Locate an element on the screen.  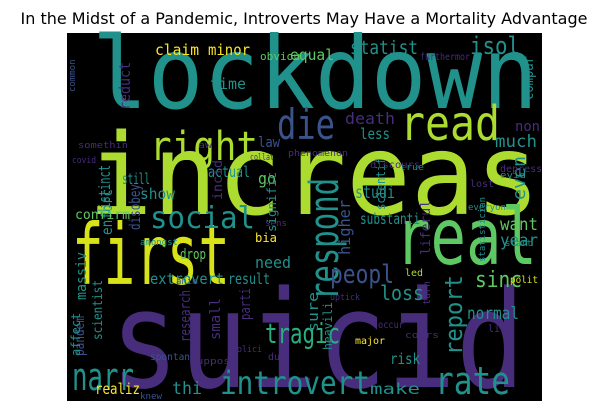
word: studi is located at coordinates (375, 193).